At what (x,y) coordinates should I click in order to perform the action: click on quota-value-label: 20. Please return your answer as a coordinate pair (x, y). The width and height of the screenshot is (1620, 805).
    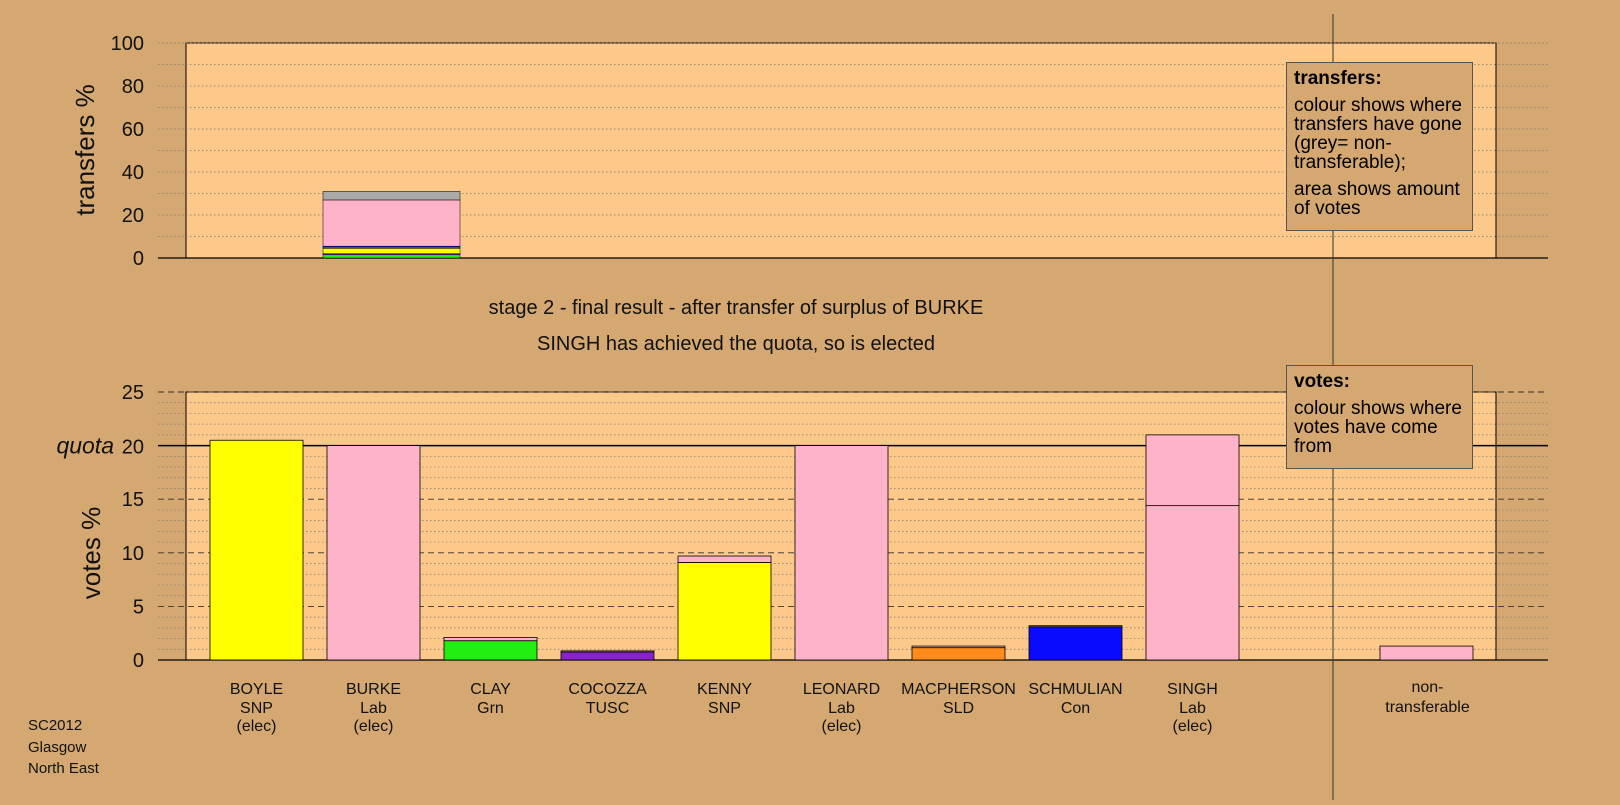
    Looking at the image, I should click on (133, 448).